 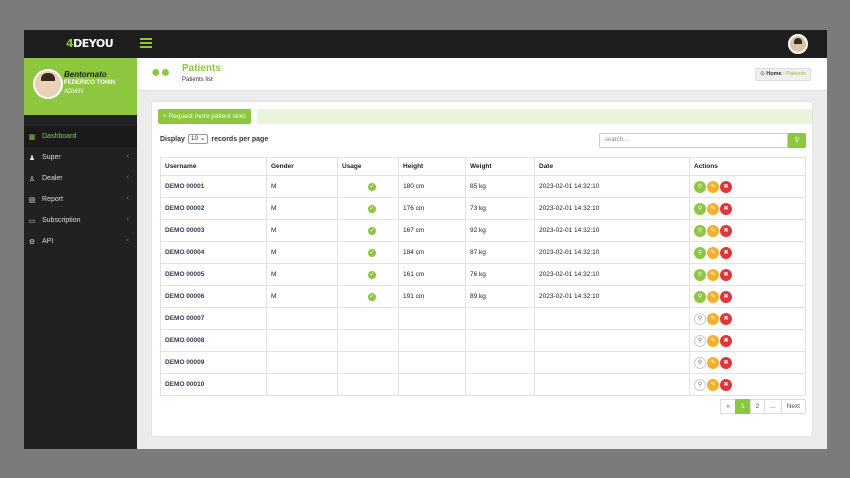 What do you see at coordinates (80, 220) in the screenshot?
I see `sidebar-item-subscription: ▭ Subscription ‹` at bounding box center [80, 220].